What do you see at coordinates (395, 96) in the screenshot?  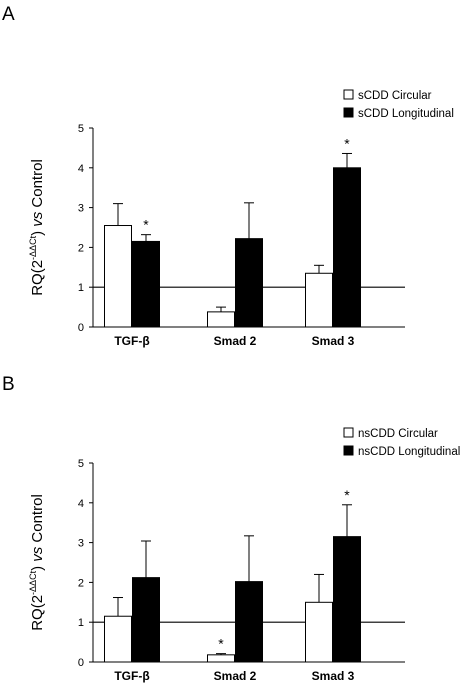 I see `legend-label: sCDD Circular` at bounding box center [395, 96].